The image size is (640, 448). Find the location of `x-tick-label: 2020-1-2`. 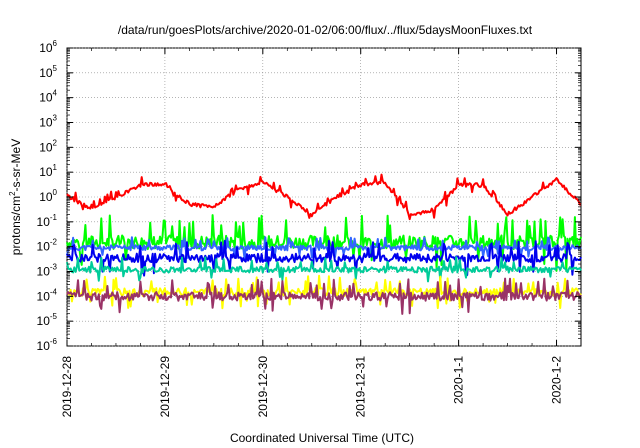

x-tick-label: 2020-1-2 is located at coordinates (557, 380).